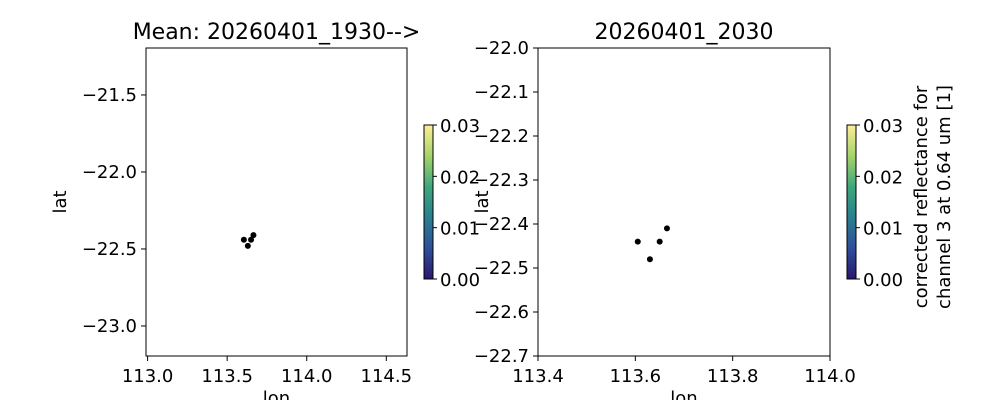 The width and height of the screenshot is (1000, 400). Describe the element at coordinates (109, 326) in the screenshot. I see `y-tick-label: −23.0` at that location.